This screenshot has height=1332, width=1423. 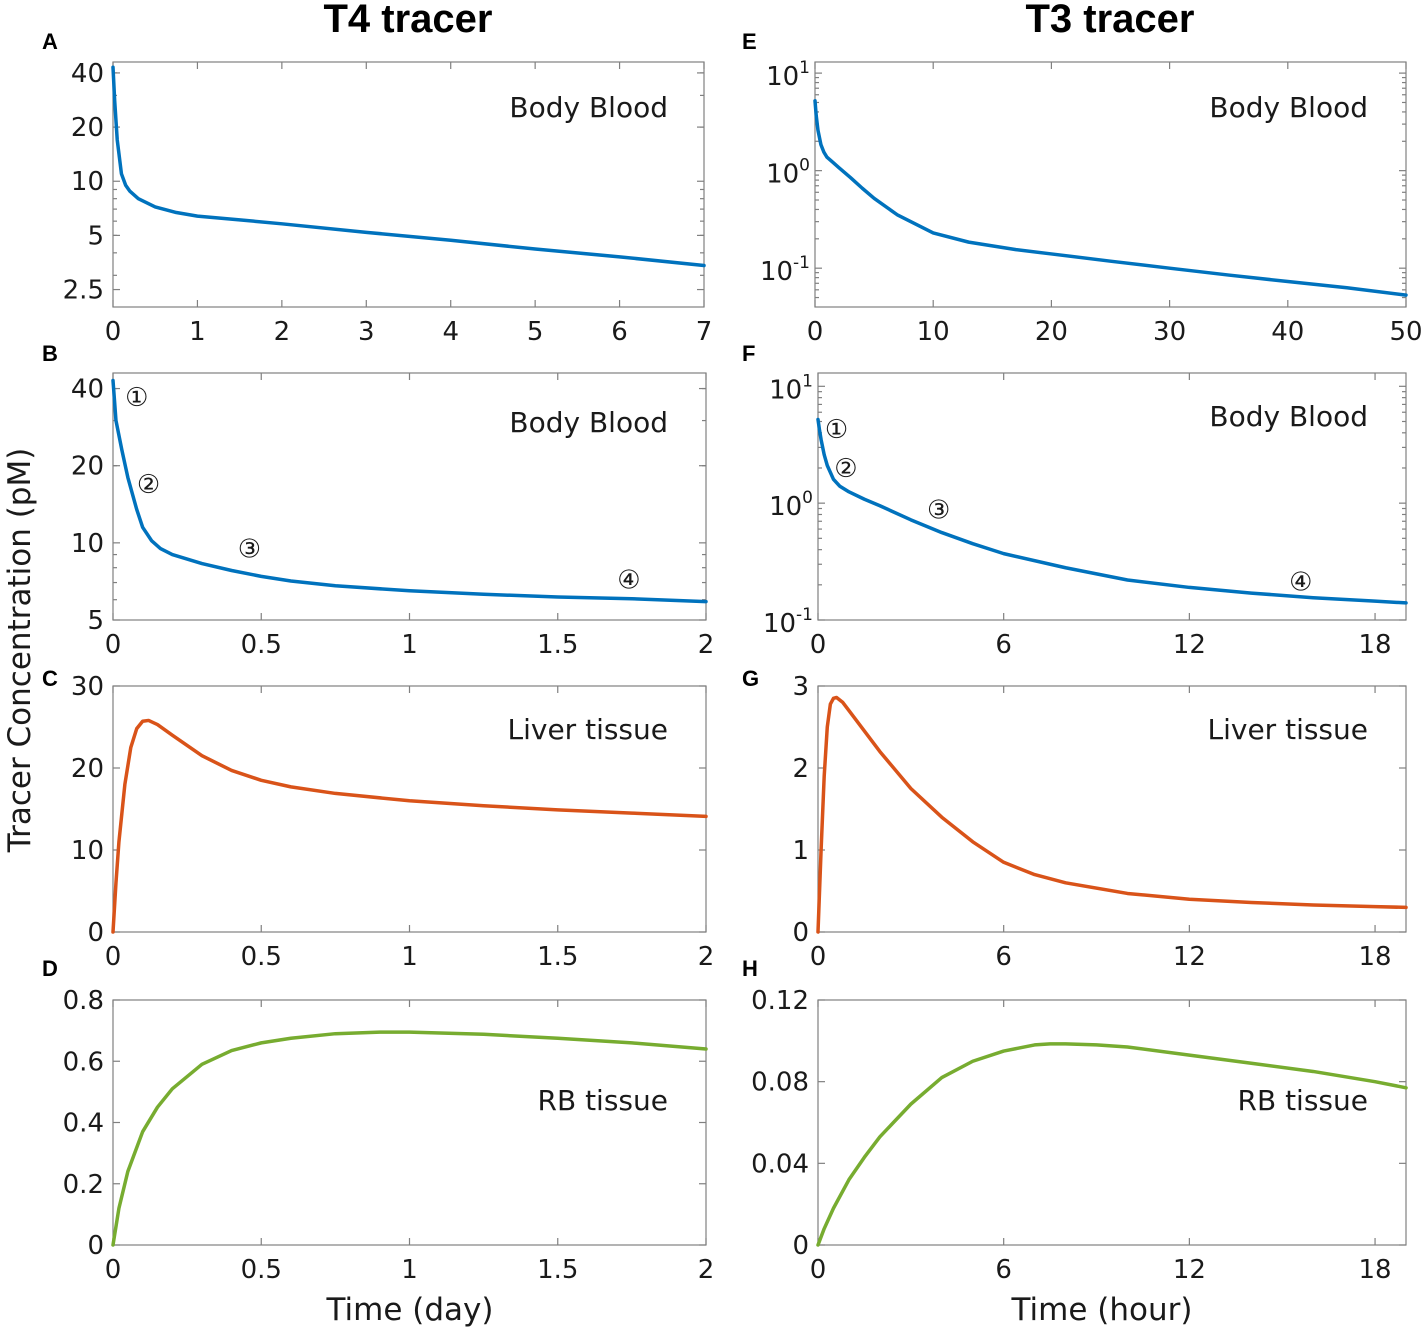 I want to click on panel-letter: G, so click(x=750, y=678).